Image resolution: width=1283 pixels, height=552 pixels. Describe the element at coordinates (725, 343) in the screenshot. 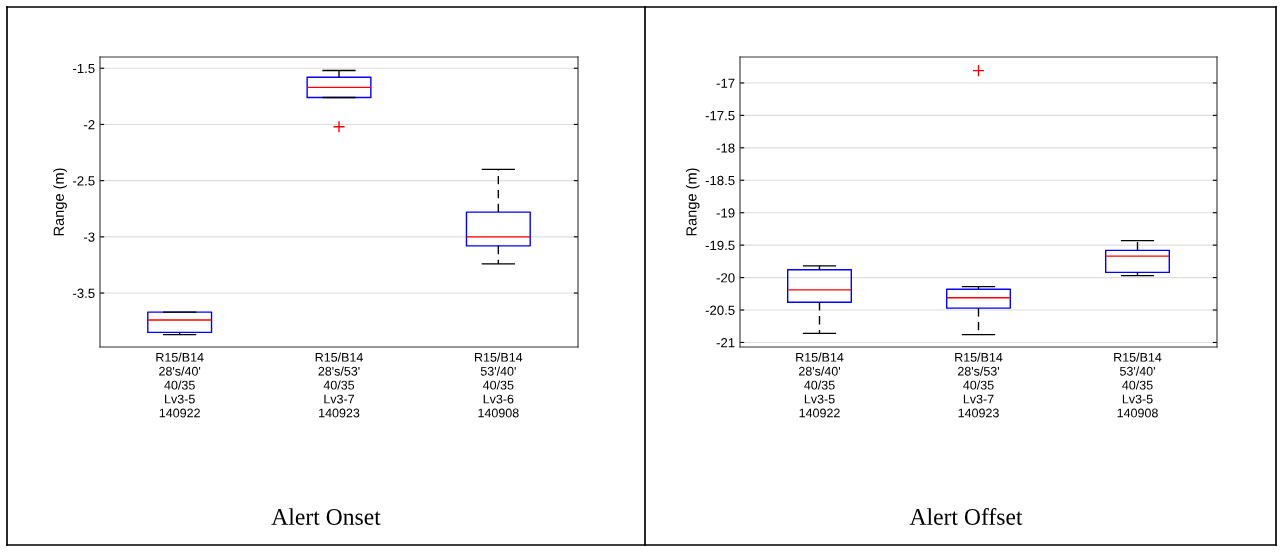

I see `y-tick-label: -21` at that location.